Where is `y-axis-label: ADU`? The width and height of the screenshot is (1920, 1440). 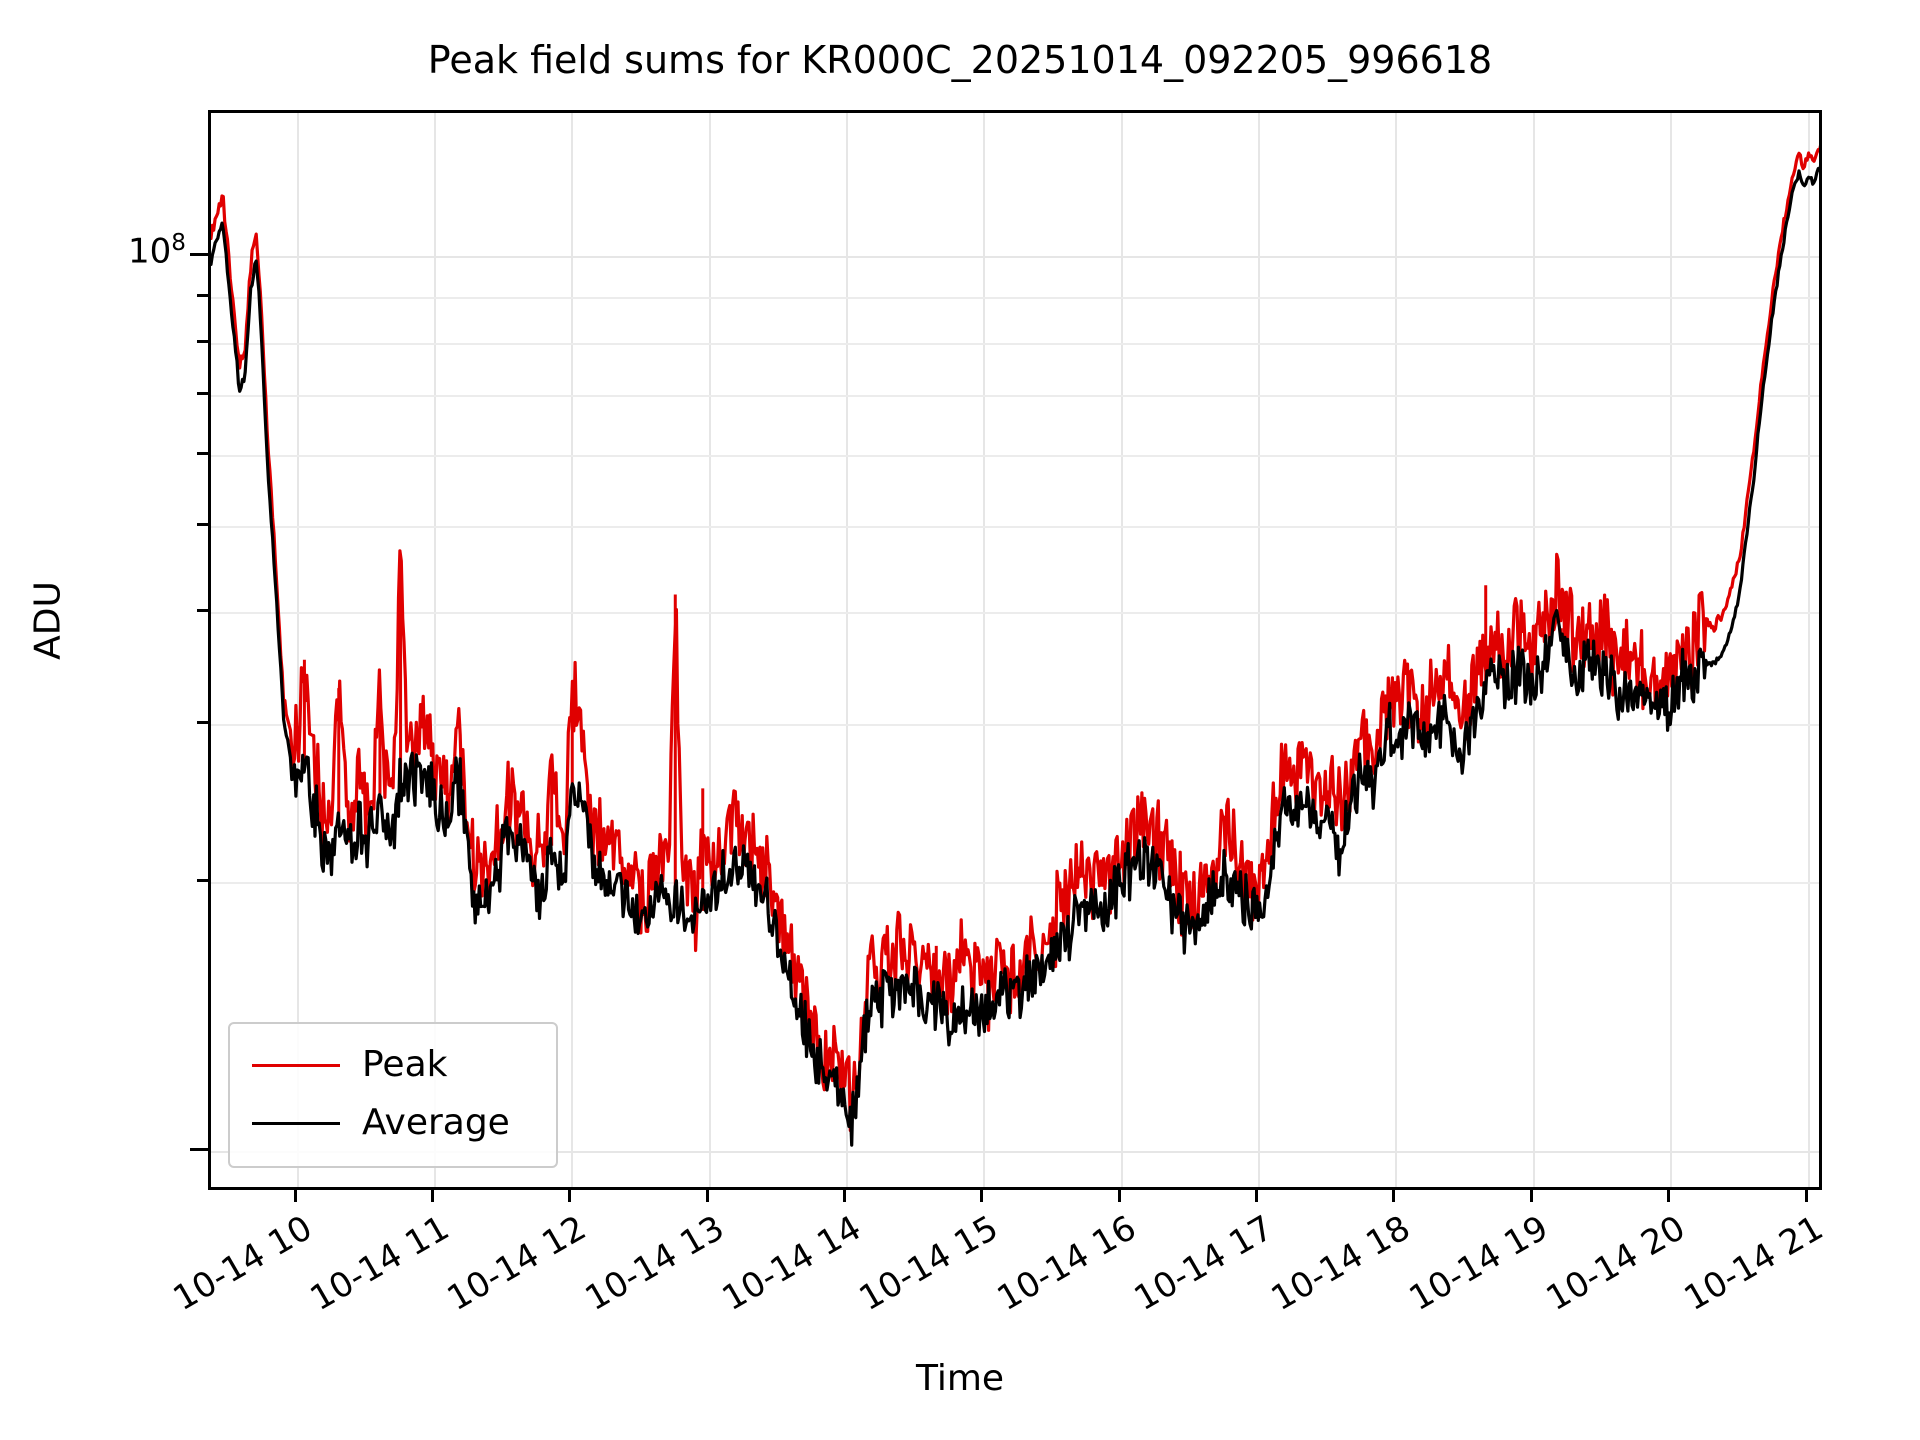 y-axis-label: ADU is located at coordinates (48, 620).